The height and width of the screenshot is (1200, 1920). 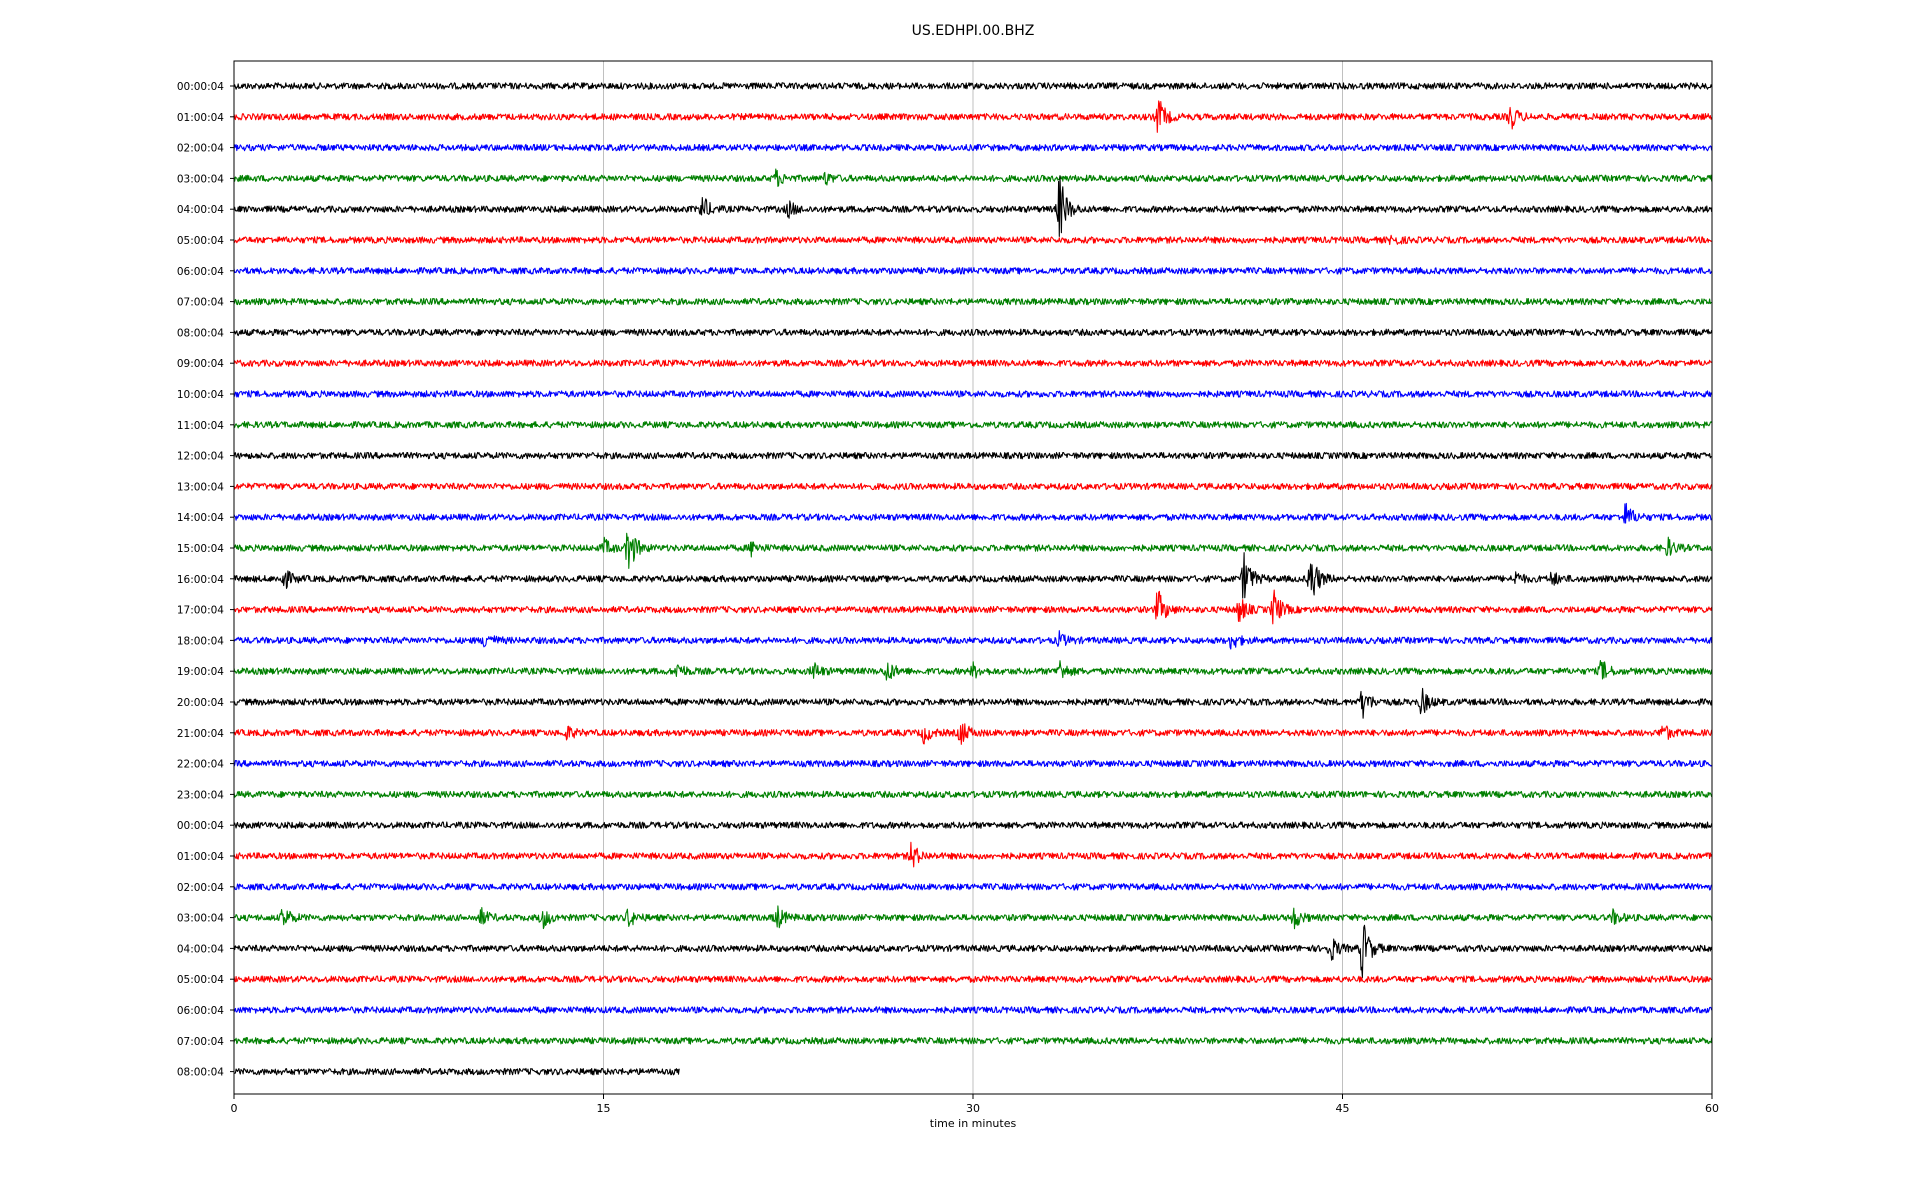 What do you see at coordinates (200, 303) in the screenshot?
I see `row-label-8: 07:00:04` at bounding box center [200, 303].